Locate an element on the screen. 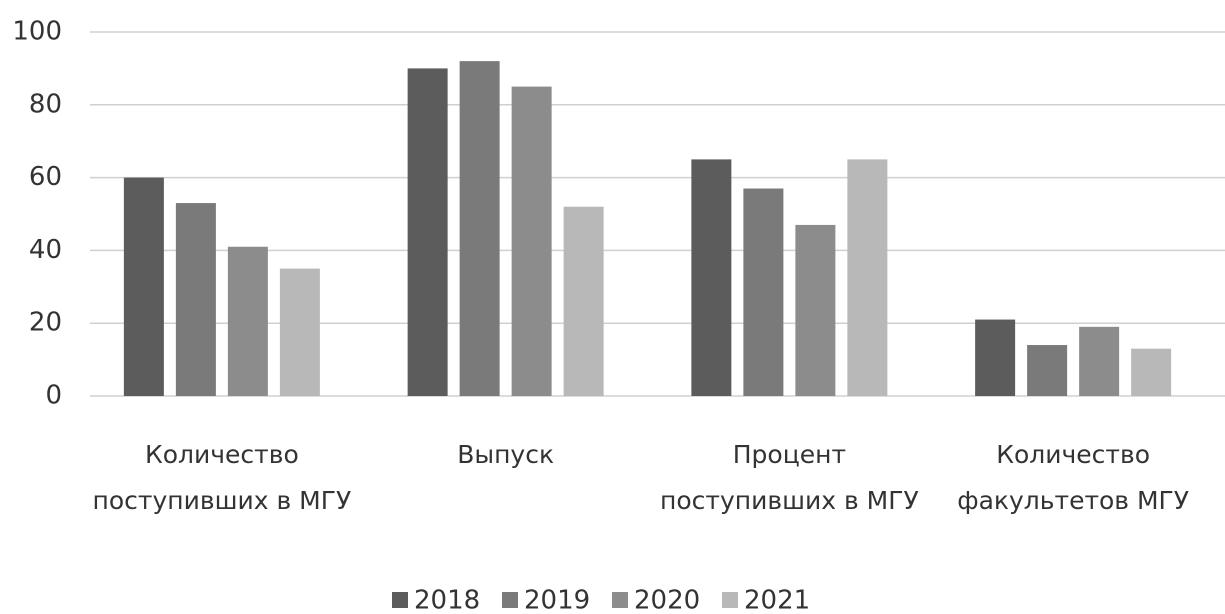 This screenshot has width=1225, height=614. y-tick-label: 40 is located at coordinates (45, 250).